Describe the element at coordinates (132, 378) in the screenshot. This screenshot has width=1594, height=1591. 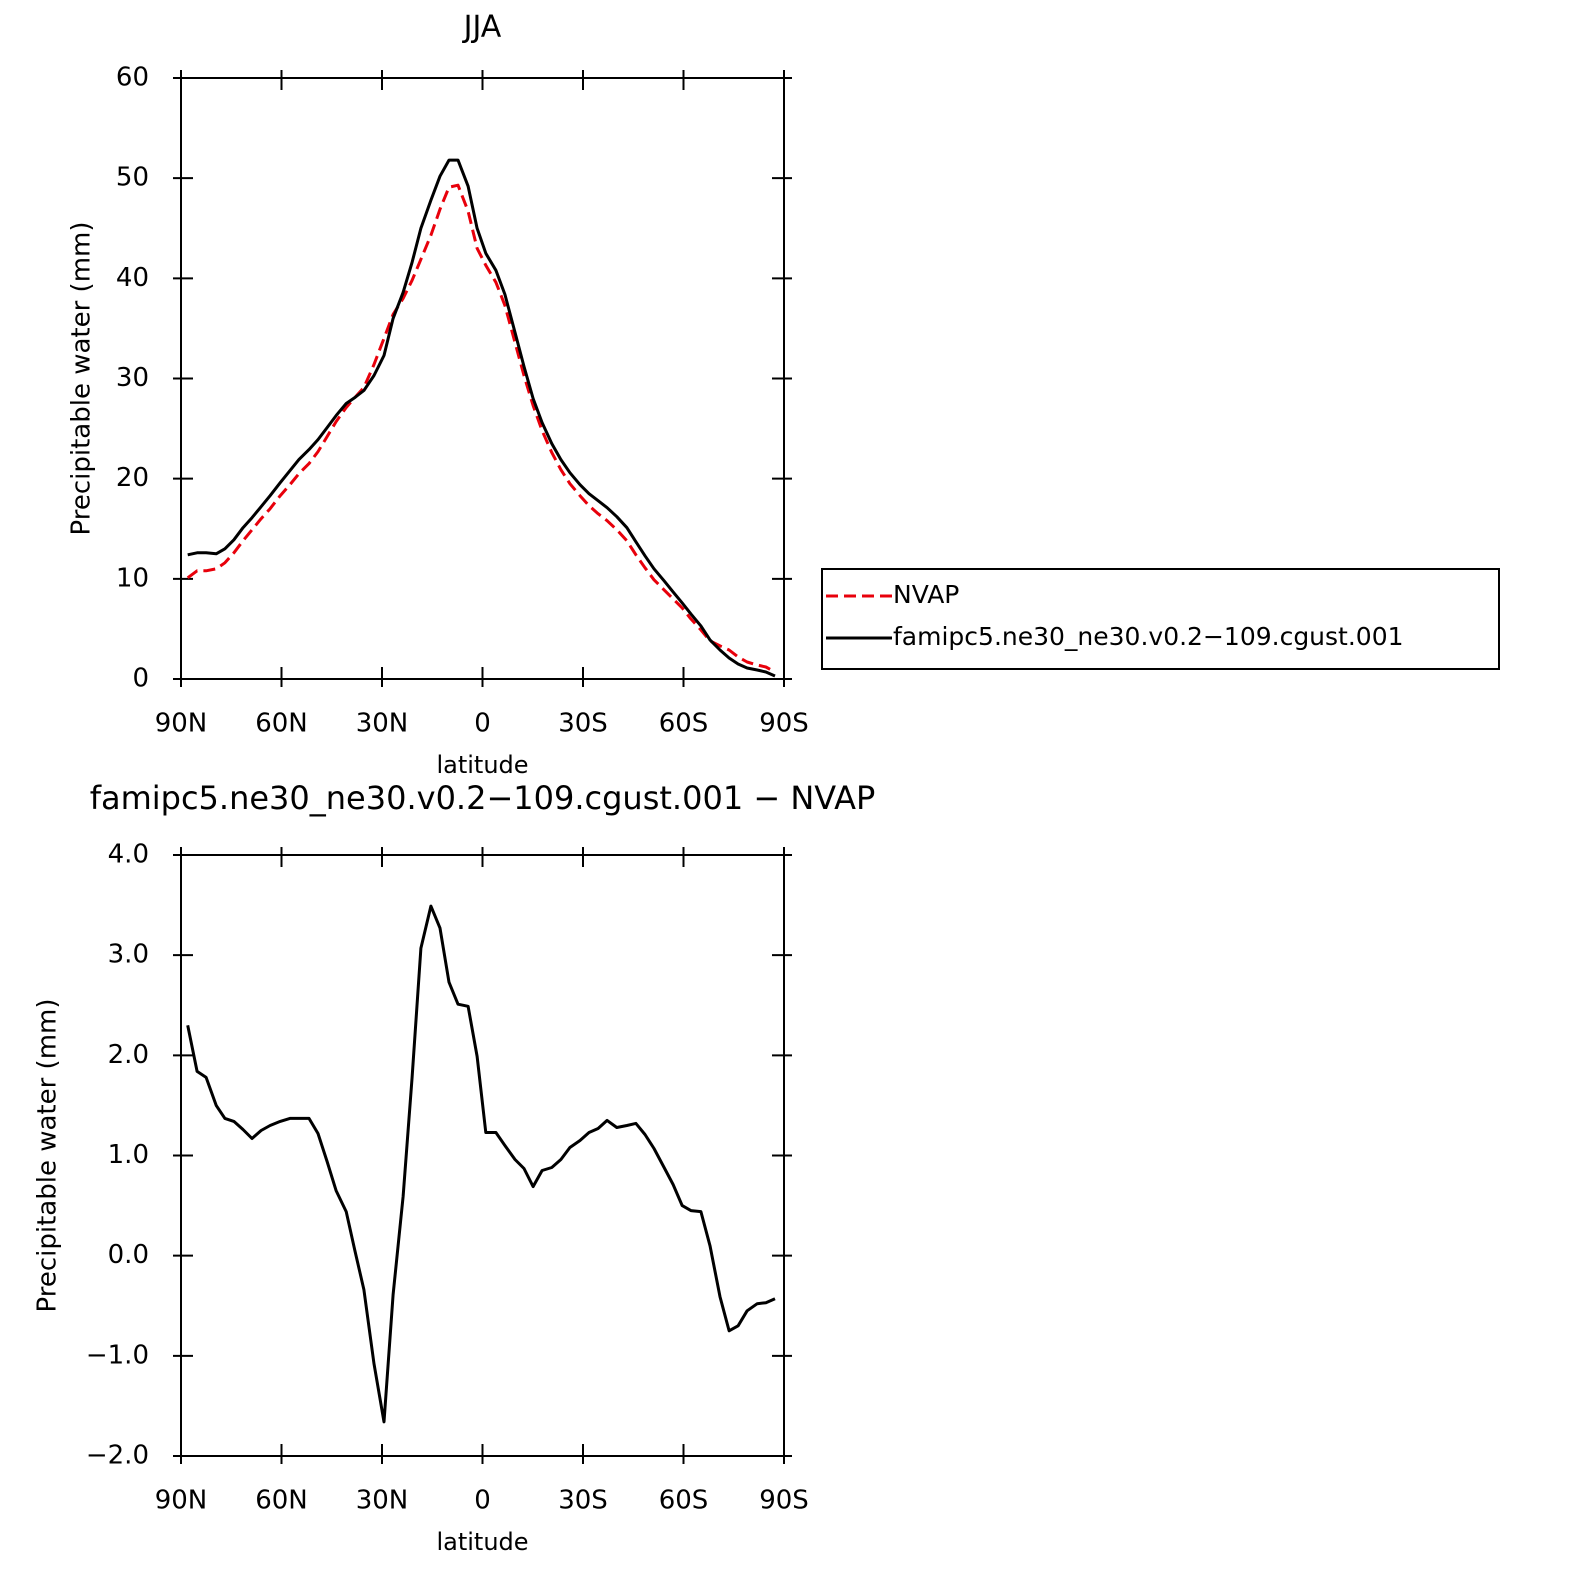
I see `y-tick-label: 30` at that location.